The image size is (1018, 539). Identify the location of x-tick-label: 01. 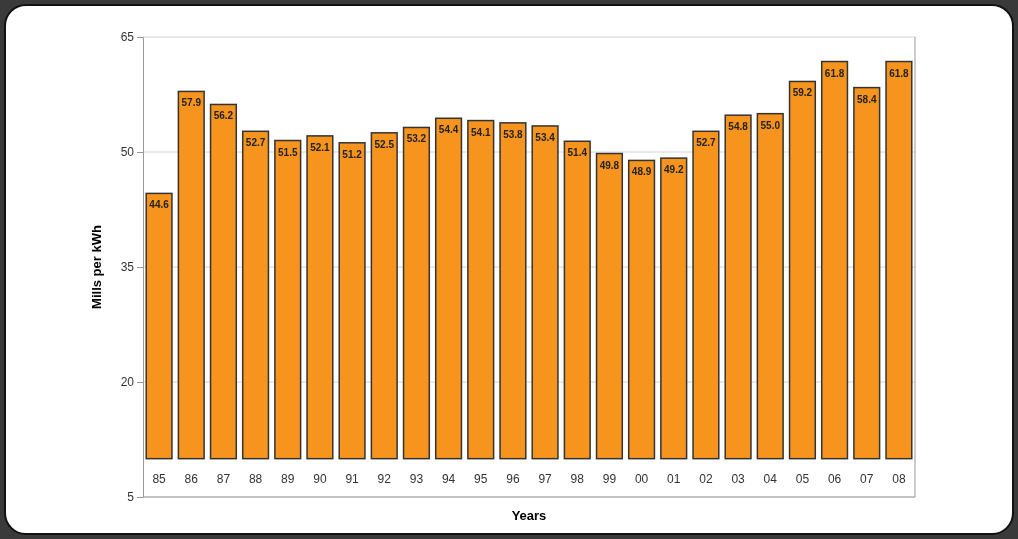
(674, 478).